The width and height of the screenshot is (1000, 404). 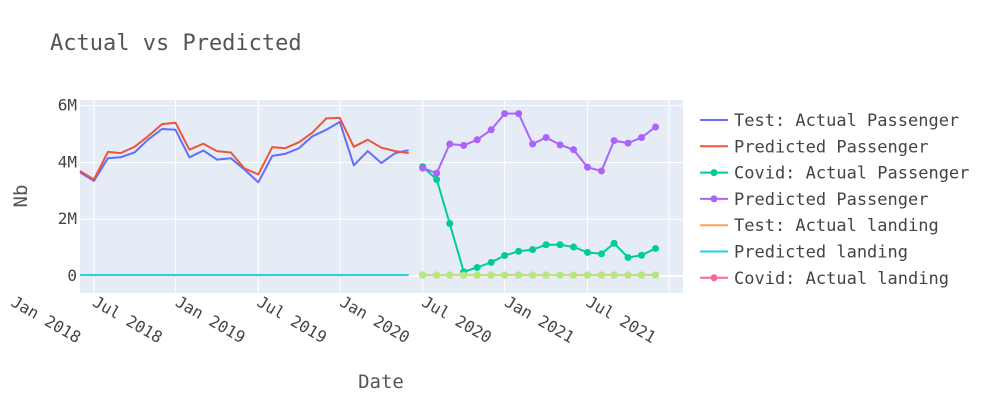 What do you see at coordinates (176, 43) in the screenshot?
I see `chart-title: Actual vs Predicted` at bounding box center [176, 43].